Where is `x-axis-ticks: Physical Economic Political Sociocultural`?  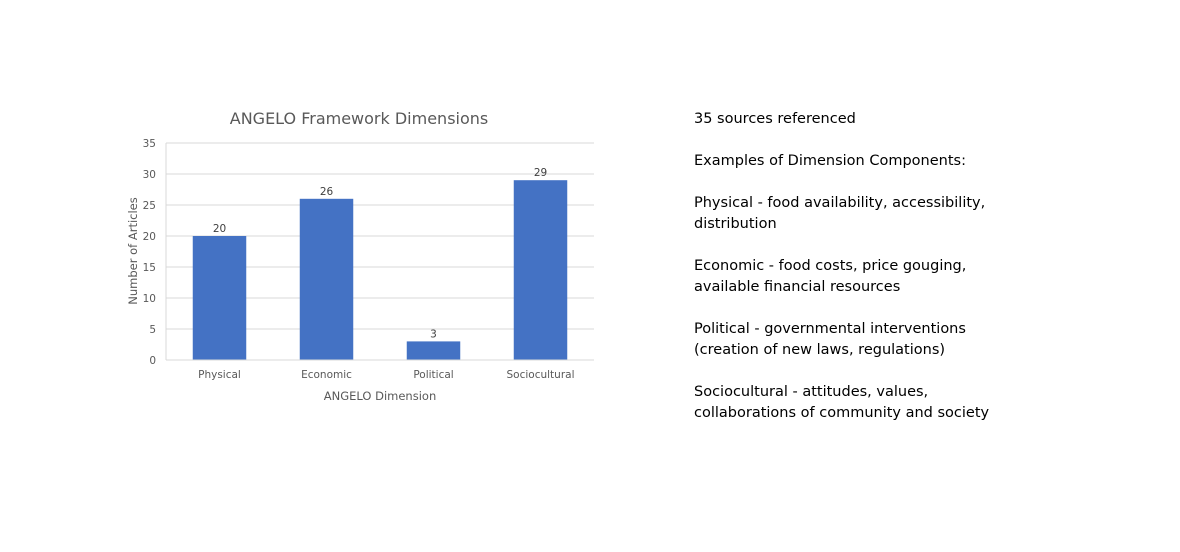
x-axis-ticks: Physical Economic Political Sociocultural is located at coordinates (386, 375).